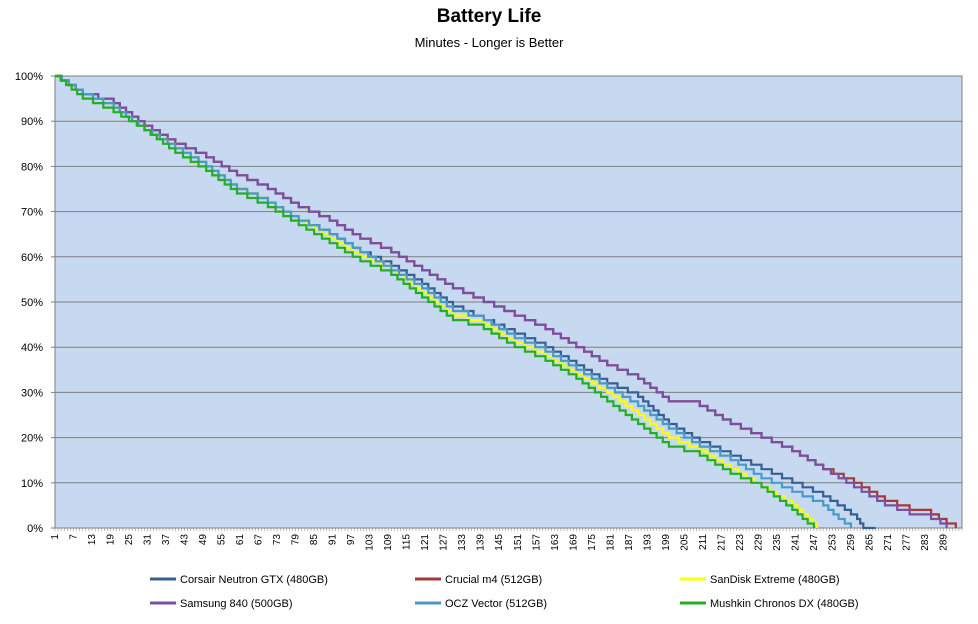 The width and height of the screenshot is (978, 624). Describe the element at coordinates (499, 542) in the screenshot. I see `x-tick-label: 145` at that location.